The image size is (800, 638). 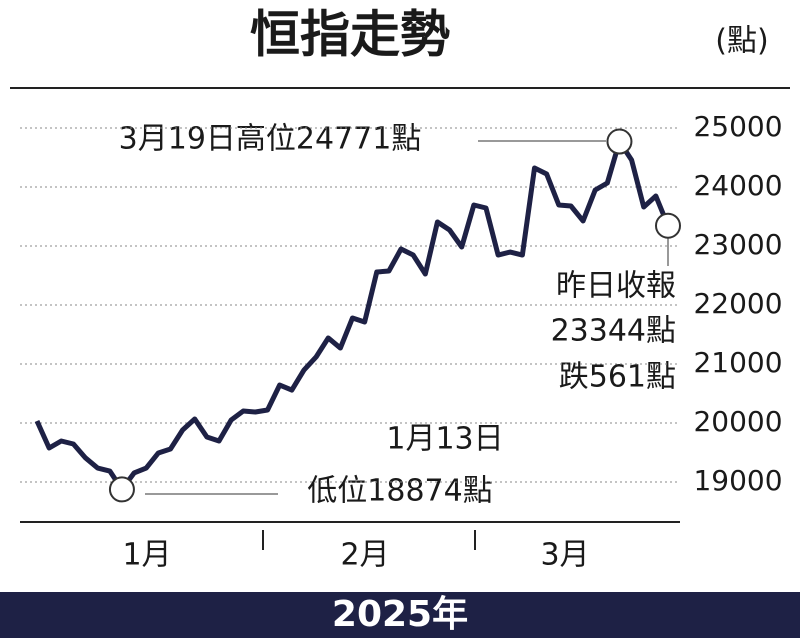 What do you see at coordinates (737, 362) in the screenshot?
I see `y-tick-label: 21000` at bounding box center [737, 362].